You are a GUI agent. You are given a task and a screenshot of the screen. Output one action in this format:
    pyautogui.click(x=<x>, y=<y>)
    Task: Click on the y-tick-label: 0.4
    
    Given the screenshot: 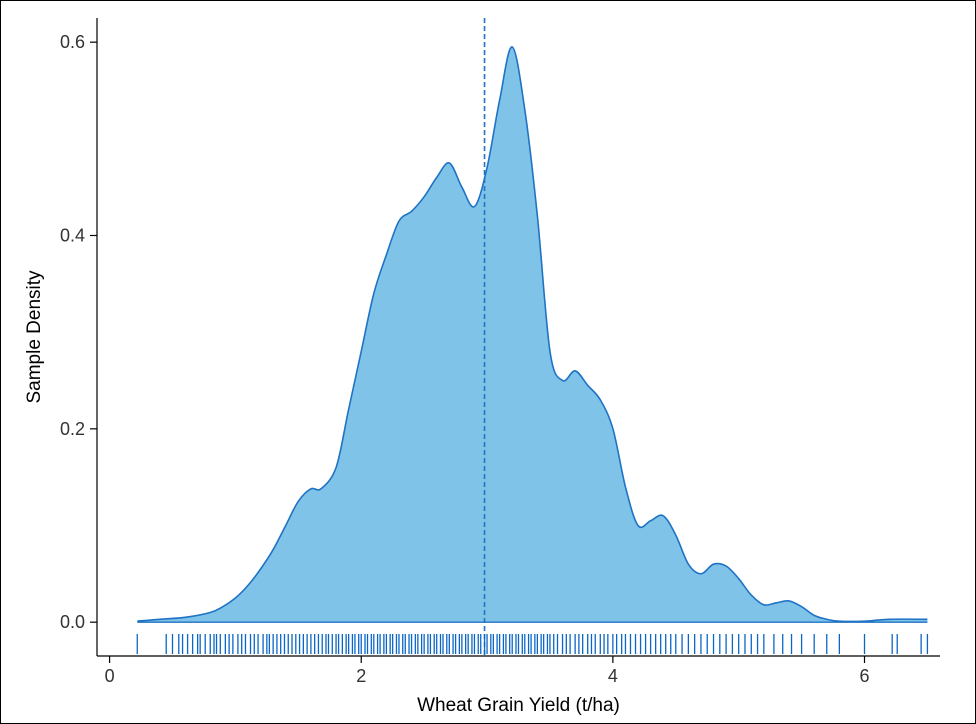 What is the action you would take?
    pyautogui.click(x=72, y=236)
    